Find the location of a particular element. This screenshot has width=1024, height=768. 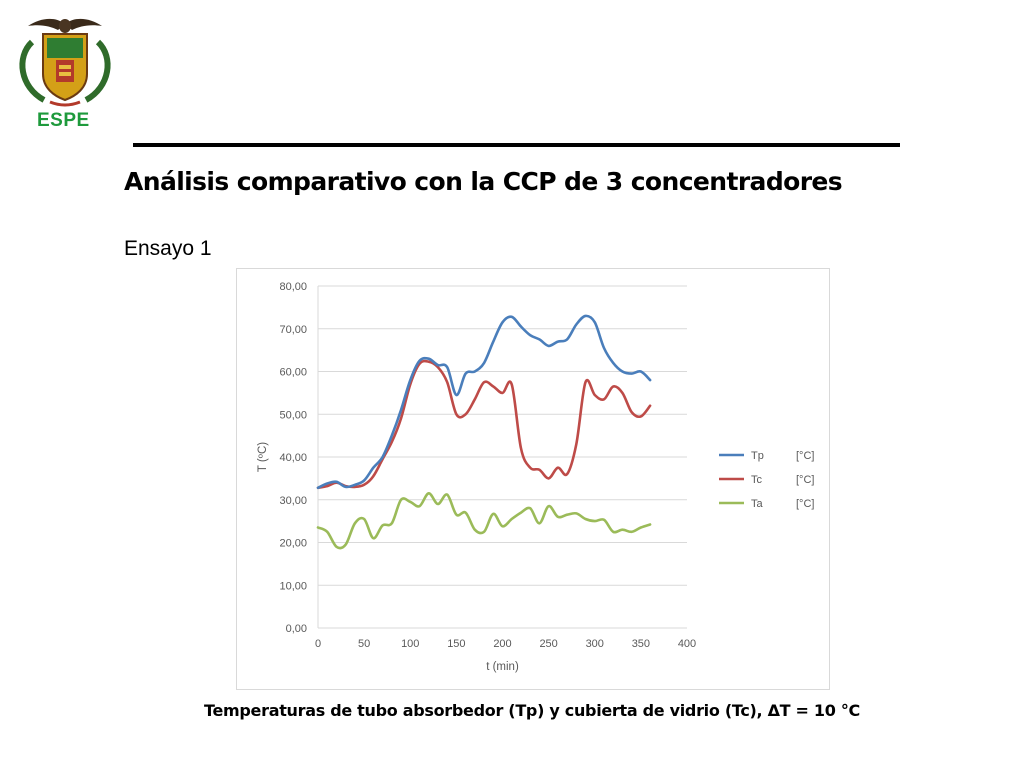

espe-logo is located at coordinates (65, 62).